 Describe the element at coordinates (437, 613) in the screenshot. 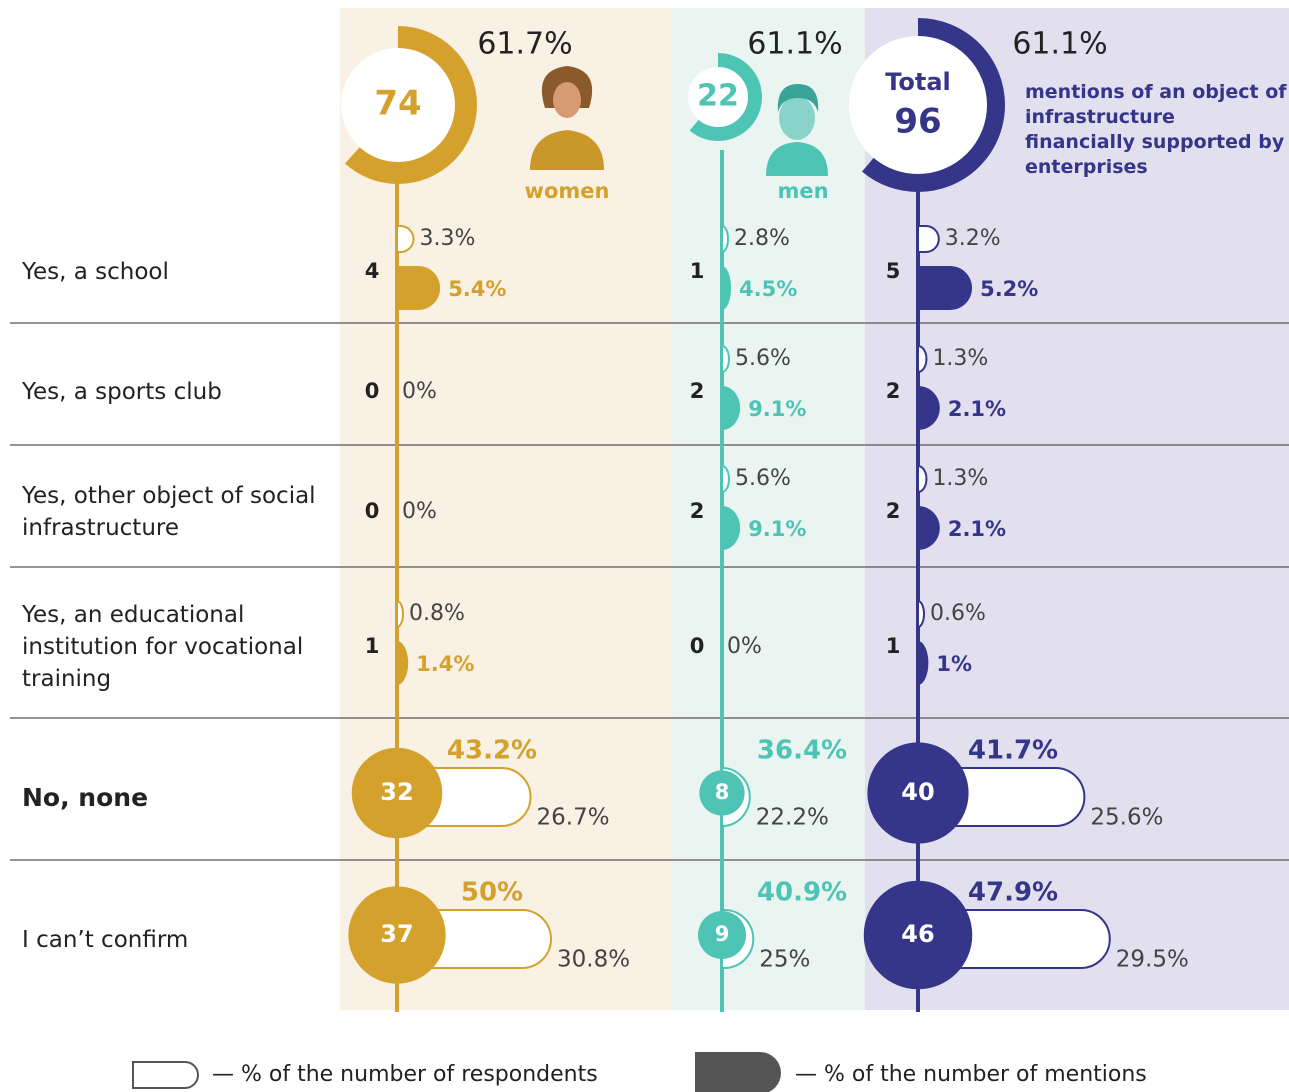

I see `respondents-label: 0.8%` at that location.